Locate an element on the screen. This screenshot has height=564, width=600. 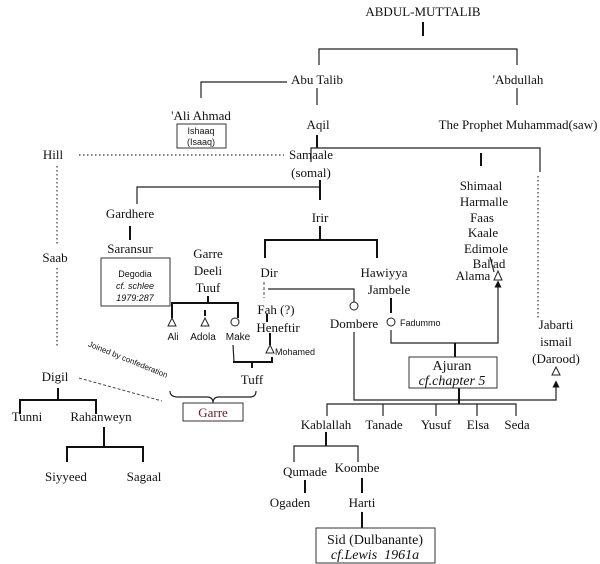
node-hill: Hill is located at coordinates (53, 154).